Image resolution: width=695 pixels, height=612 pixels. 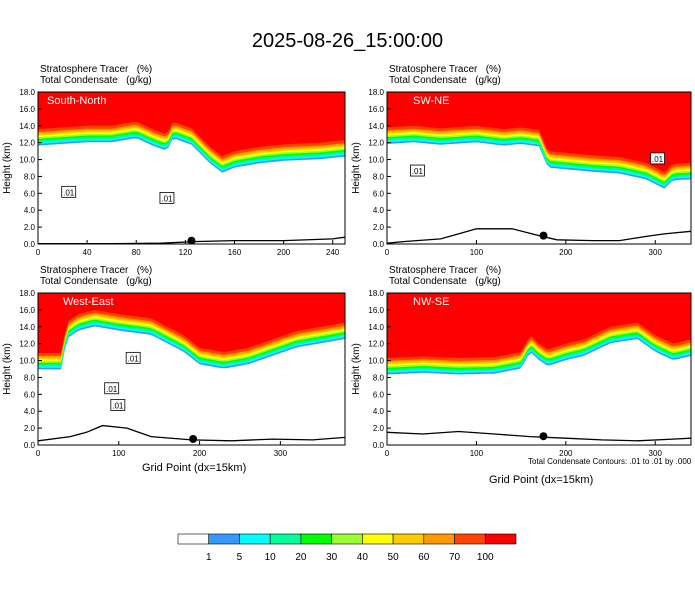 I want to click on panel-header-nwse-line1: Stratosphere Tracer (%), so click(x=445, y=270).